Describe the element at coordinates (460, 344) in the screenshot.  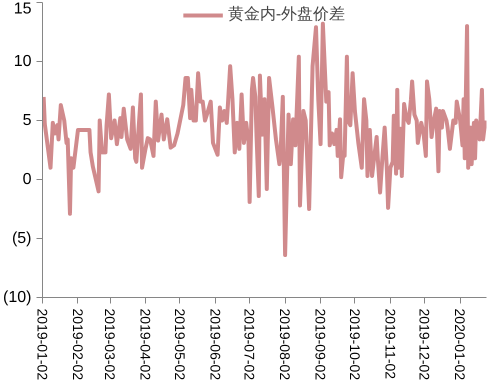
I see `x-tick-label: 2020-01-02` at that location.